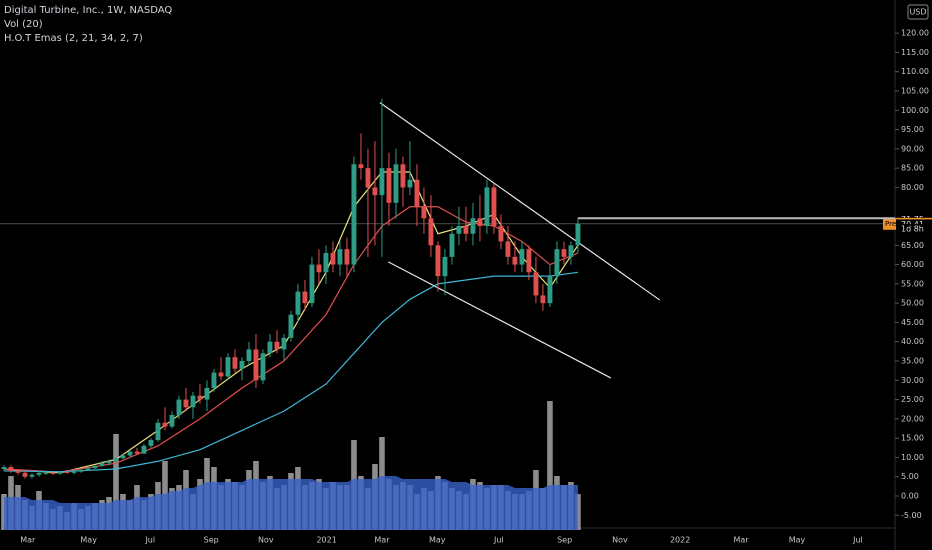 Image resolution: width=932 pixels, height=550 pixels. What do you see at coordinates (911, 515) in the screenshot?
I see `y-tick-label: -5.00` at bounding box center [911, 515].